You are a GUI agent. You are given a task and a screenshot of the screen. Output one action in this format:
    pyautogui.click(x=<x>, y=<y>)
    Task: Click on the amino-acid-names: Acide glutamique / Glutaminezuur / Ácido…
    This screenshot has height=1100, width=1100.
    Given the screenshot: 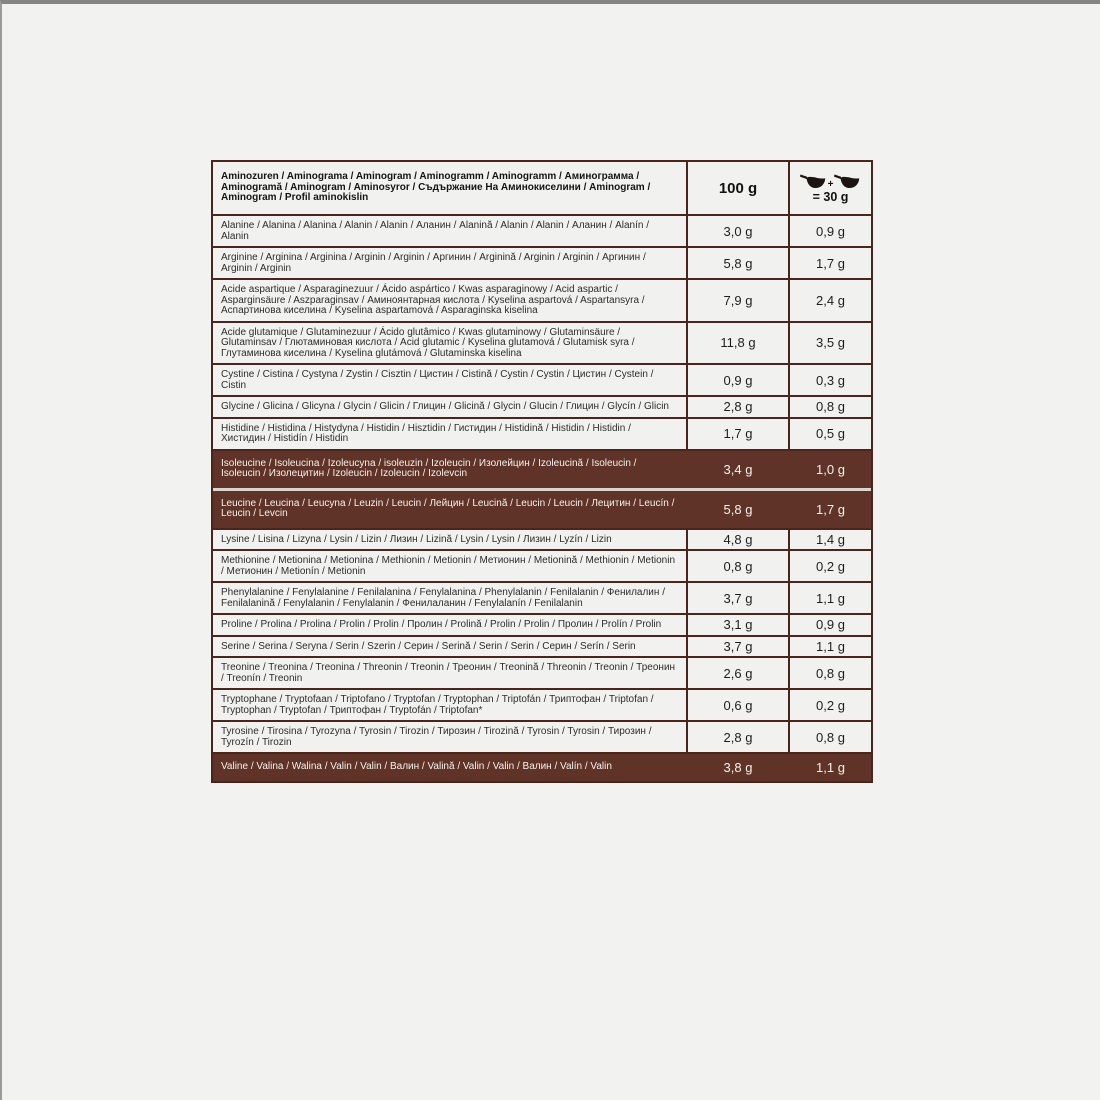 What is the action you would take?
    pyautogui.click(x=428, y=342)
    